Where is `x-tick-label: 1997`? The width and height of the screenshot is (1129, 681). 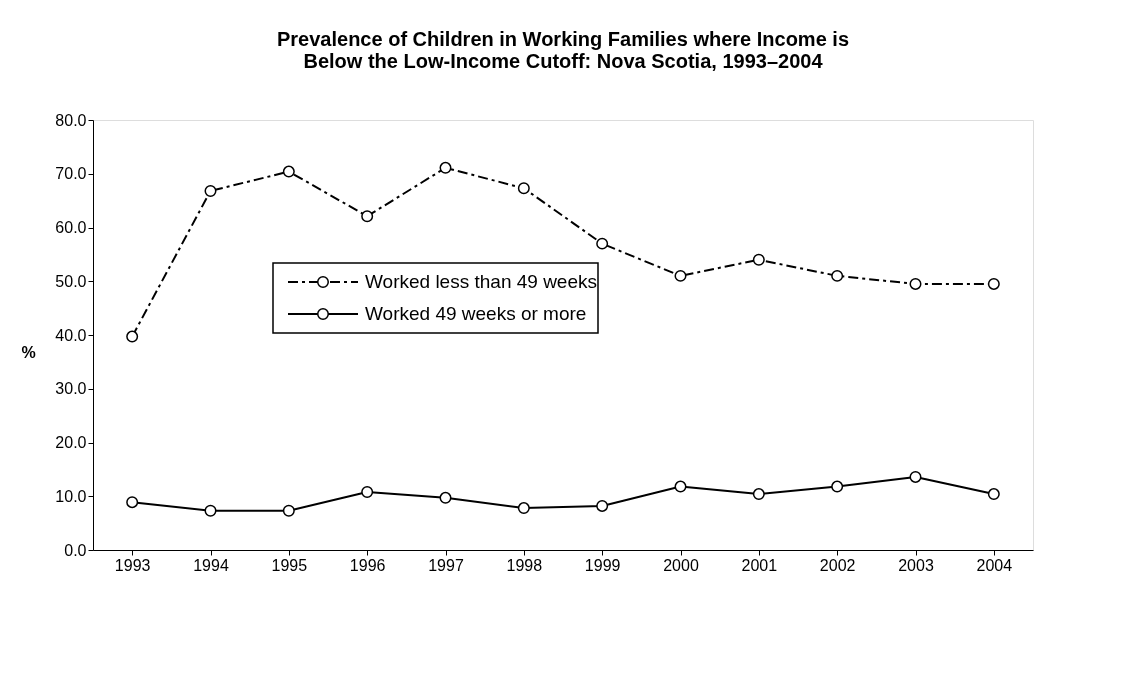 x-tick-label: 1997 is located at coordinates (446, 565).